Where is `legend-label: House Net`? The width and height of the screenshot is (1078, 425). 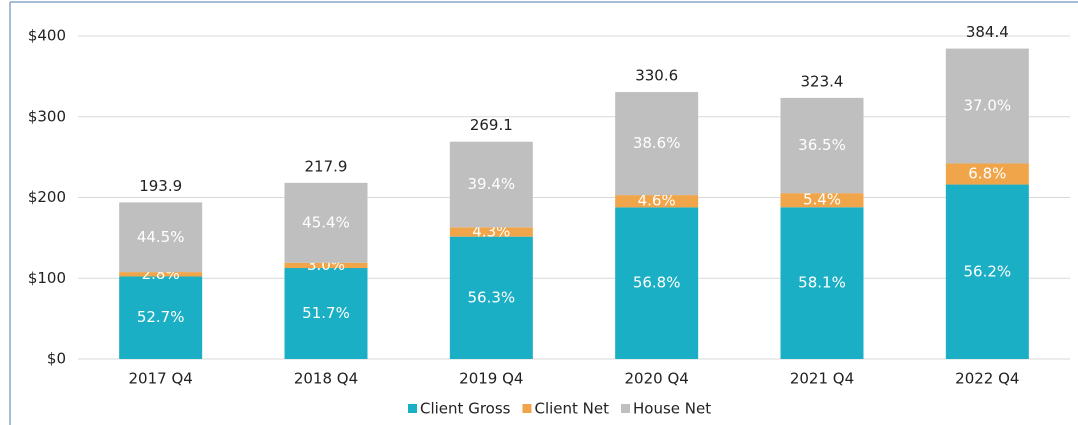
legend-label: House Net is located at coordinates (672, 409).